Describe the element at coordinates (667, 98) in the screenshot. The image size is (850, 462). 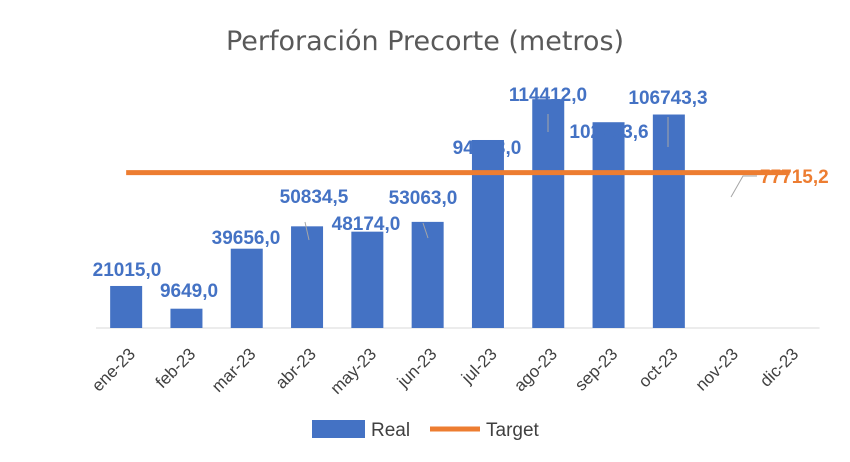
I see `data-label-oct-23: 106743,3` at that location.